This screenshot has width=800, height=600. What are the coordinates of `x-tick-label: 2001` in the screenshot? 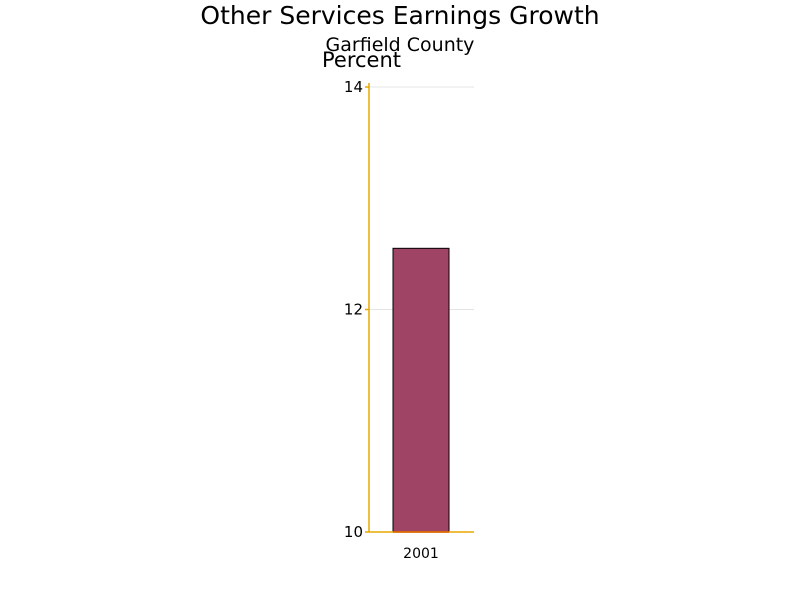 It's located at (421, 554).